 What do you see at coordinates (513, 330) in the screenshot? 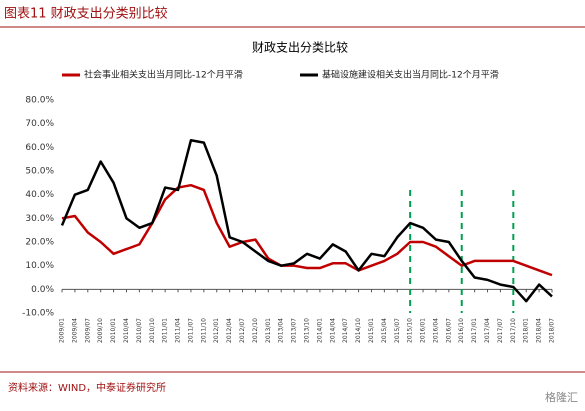
I see `x-tick-label: 2017/10` at bounding box center [513, 330].